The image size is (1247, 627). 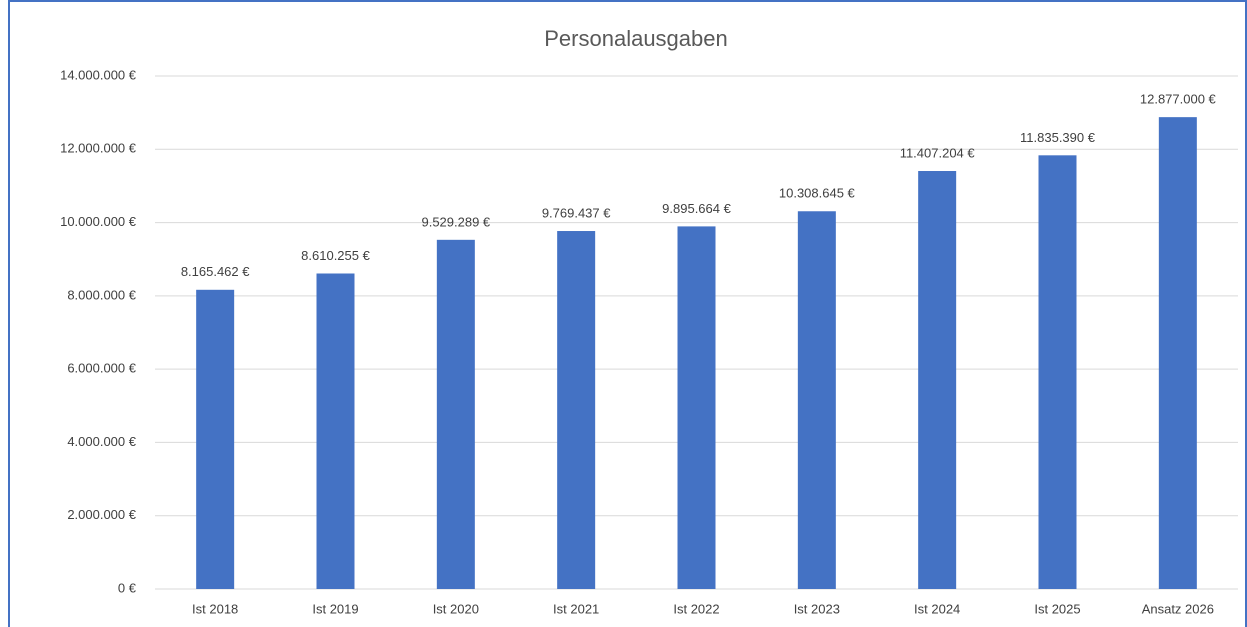 I want to click on x-tick-label: Ist 2021, so click(x=576, y=608).